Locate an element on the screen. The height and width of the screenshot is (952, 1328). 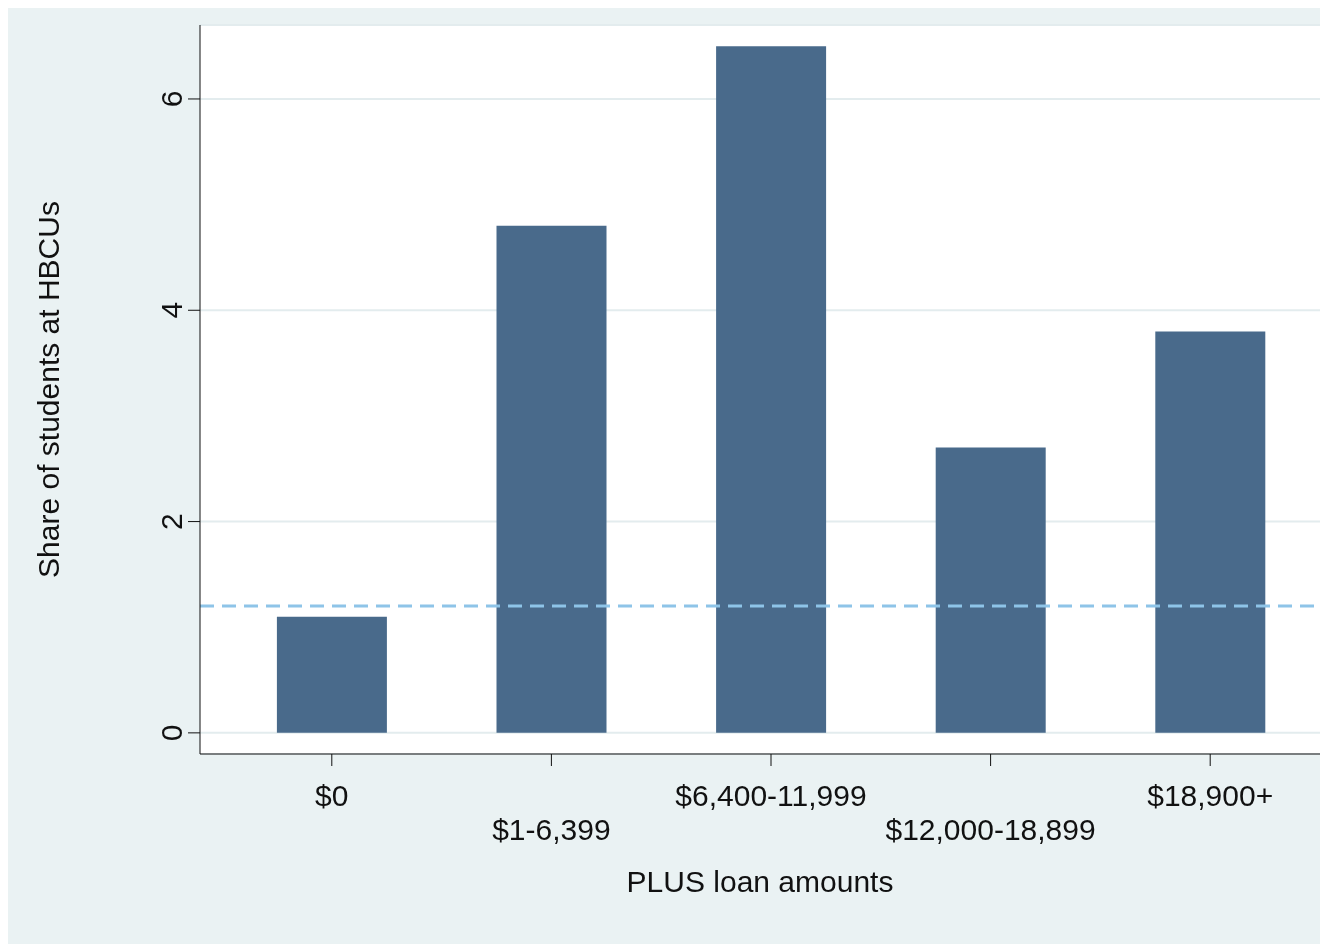
y-tick-label: 6 is located at coordinates (171, 99).